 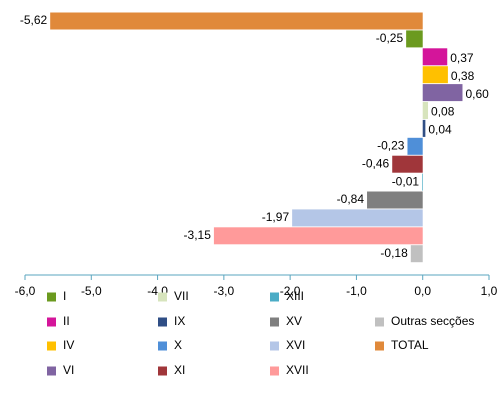 I want to click on value-label: 0,04, so click(x=440, y=130).